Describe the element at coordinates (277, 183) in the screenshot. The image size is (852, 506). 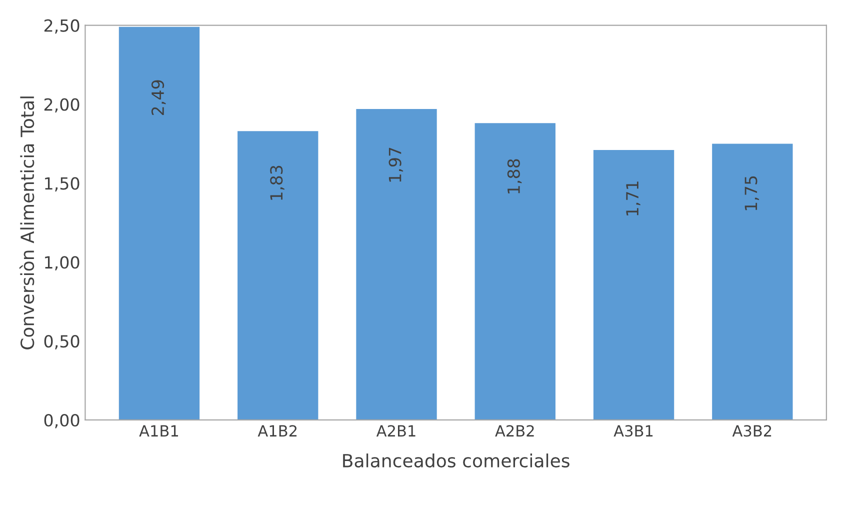
I see `data-label: 1,83` at that location.